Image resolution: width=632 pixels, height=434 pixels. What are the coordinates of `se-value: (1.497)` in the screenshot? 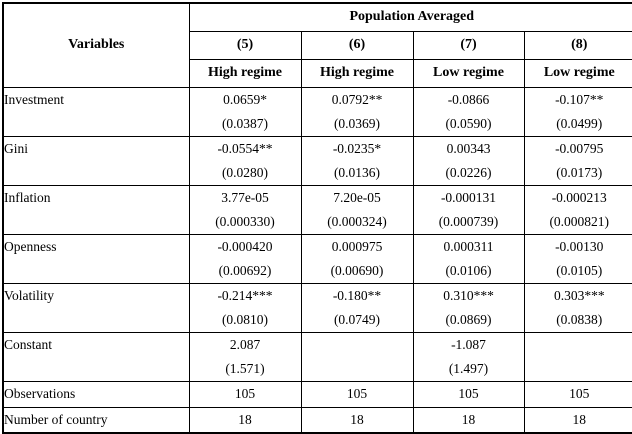 It's located at (468, 368).